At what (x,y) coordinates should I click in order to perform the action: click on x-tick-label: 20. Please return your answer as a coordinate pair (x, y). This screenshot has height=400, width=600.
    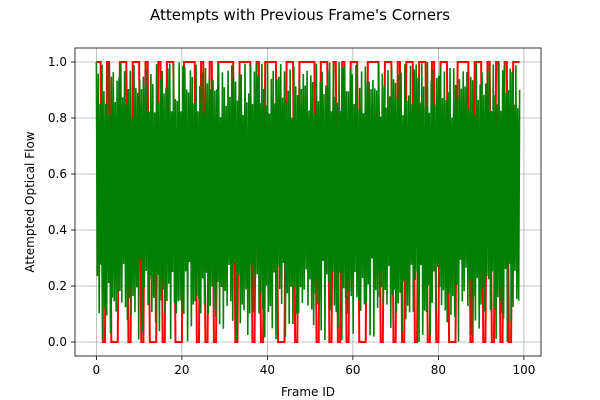
    Looking at the image, I should click on (181, 370).